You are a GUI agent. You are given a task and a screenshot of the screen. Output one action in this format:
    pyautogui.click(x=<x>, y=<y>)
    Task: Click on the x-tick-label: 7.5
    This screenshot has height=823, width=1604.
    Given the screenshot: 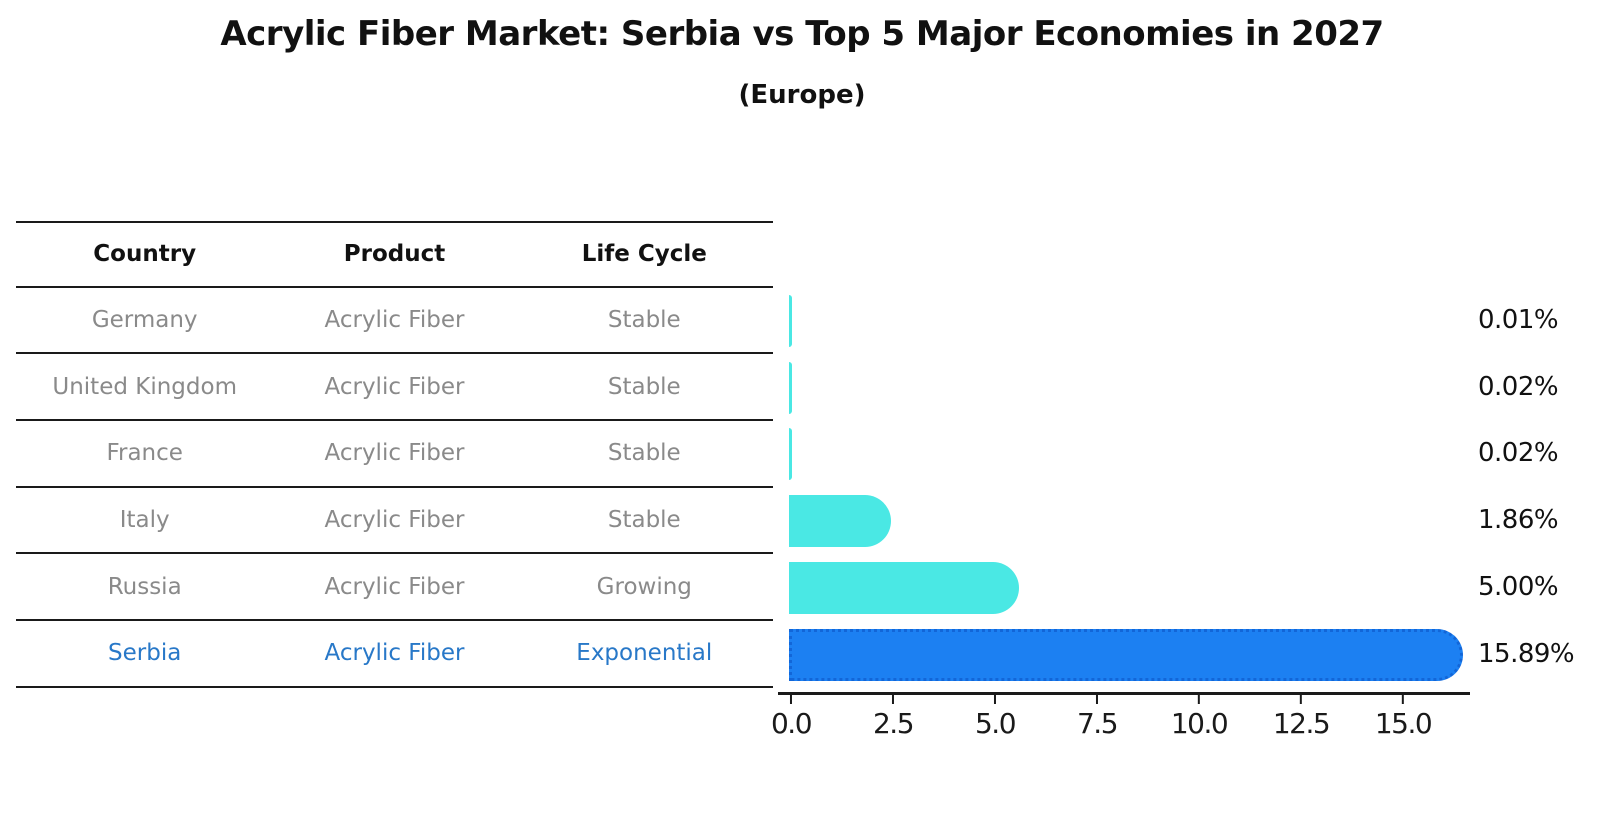 What is the action you would take?
    pyautogui.click(x=1097, y=723)
    